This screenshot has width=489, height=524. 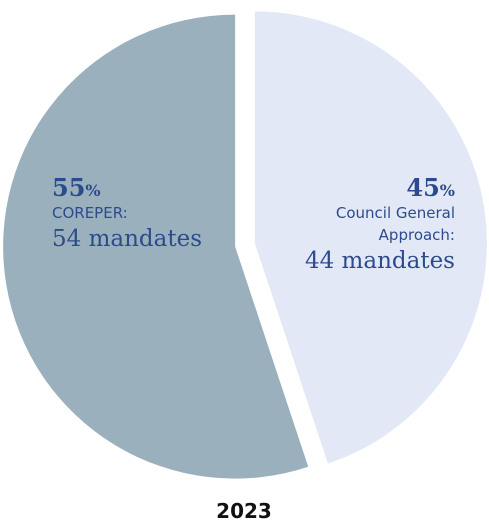 I want to click on slice-mandates-label: 44 mandates, so click(x=380, y=261).